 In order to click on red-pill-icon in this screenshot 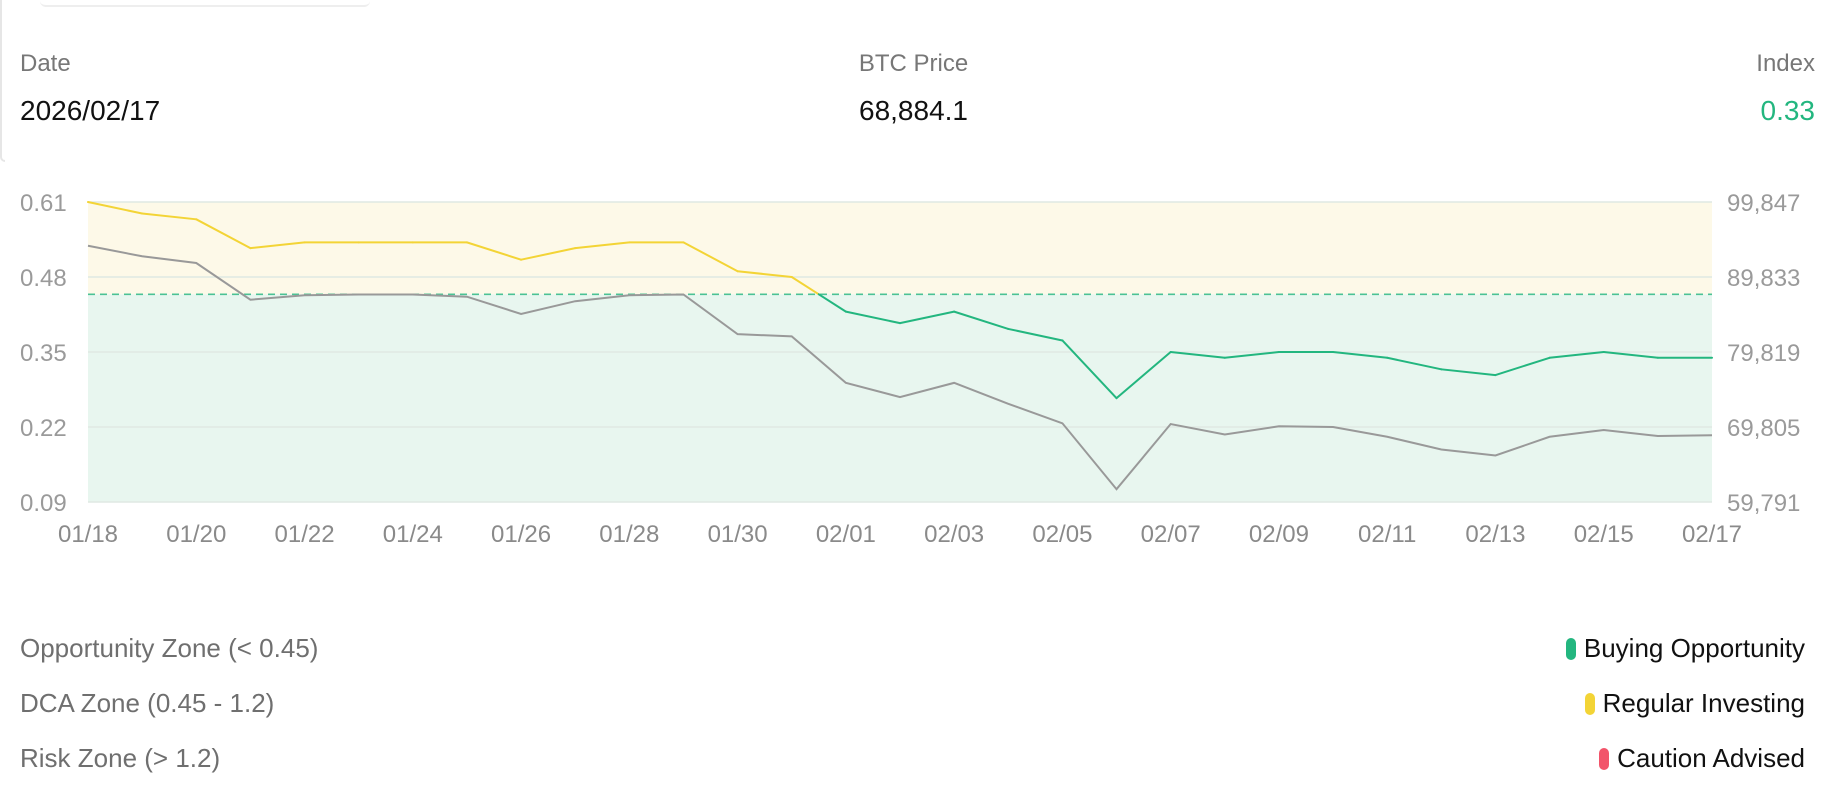, I will do `click(1604, 758)`.